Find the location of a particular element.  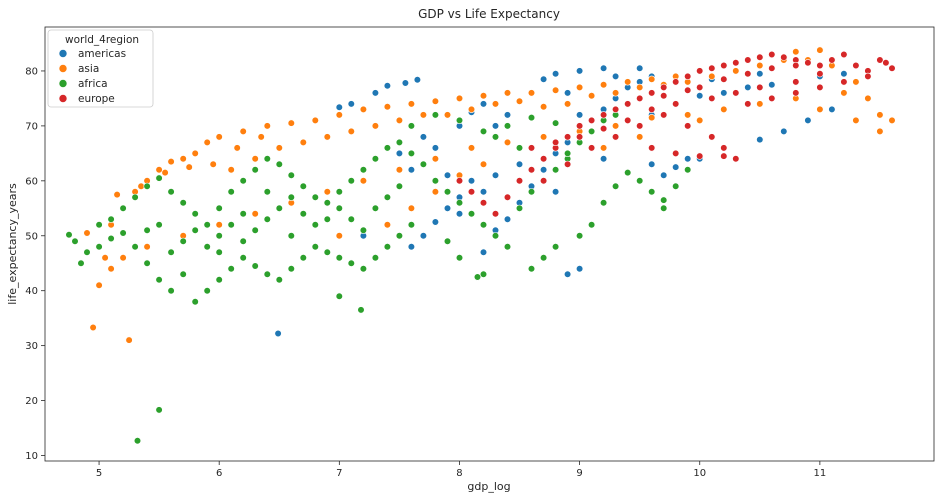

chart-title: GDP vs Life Expectancy is located at coordinates (489, 14).